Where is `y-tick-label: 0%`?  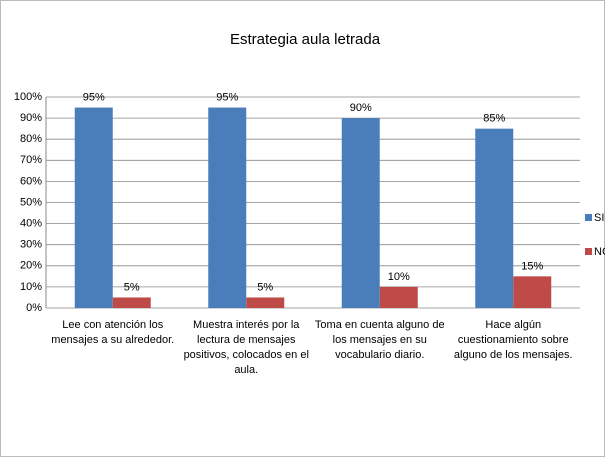 y-tick-label: 0% is located at coordinates (34, 308).